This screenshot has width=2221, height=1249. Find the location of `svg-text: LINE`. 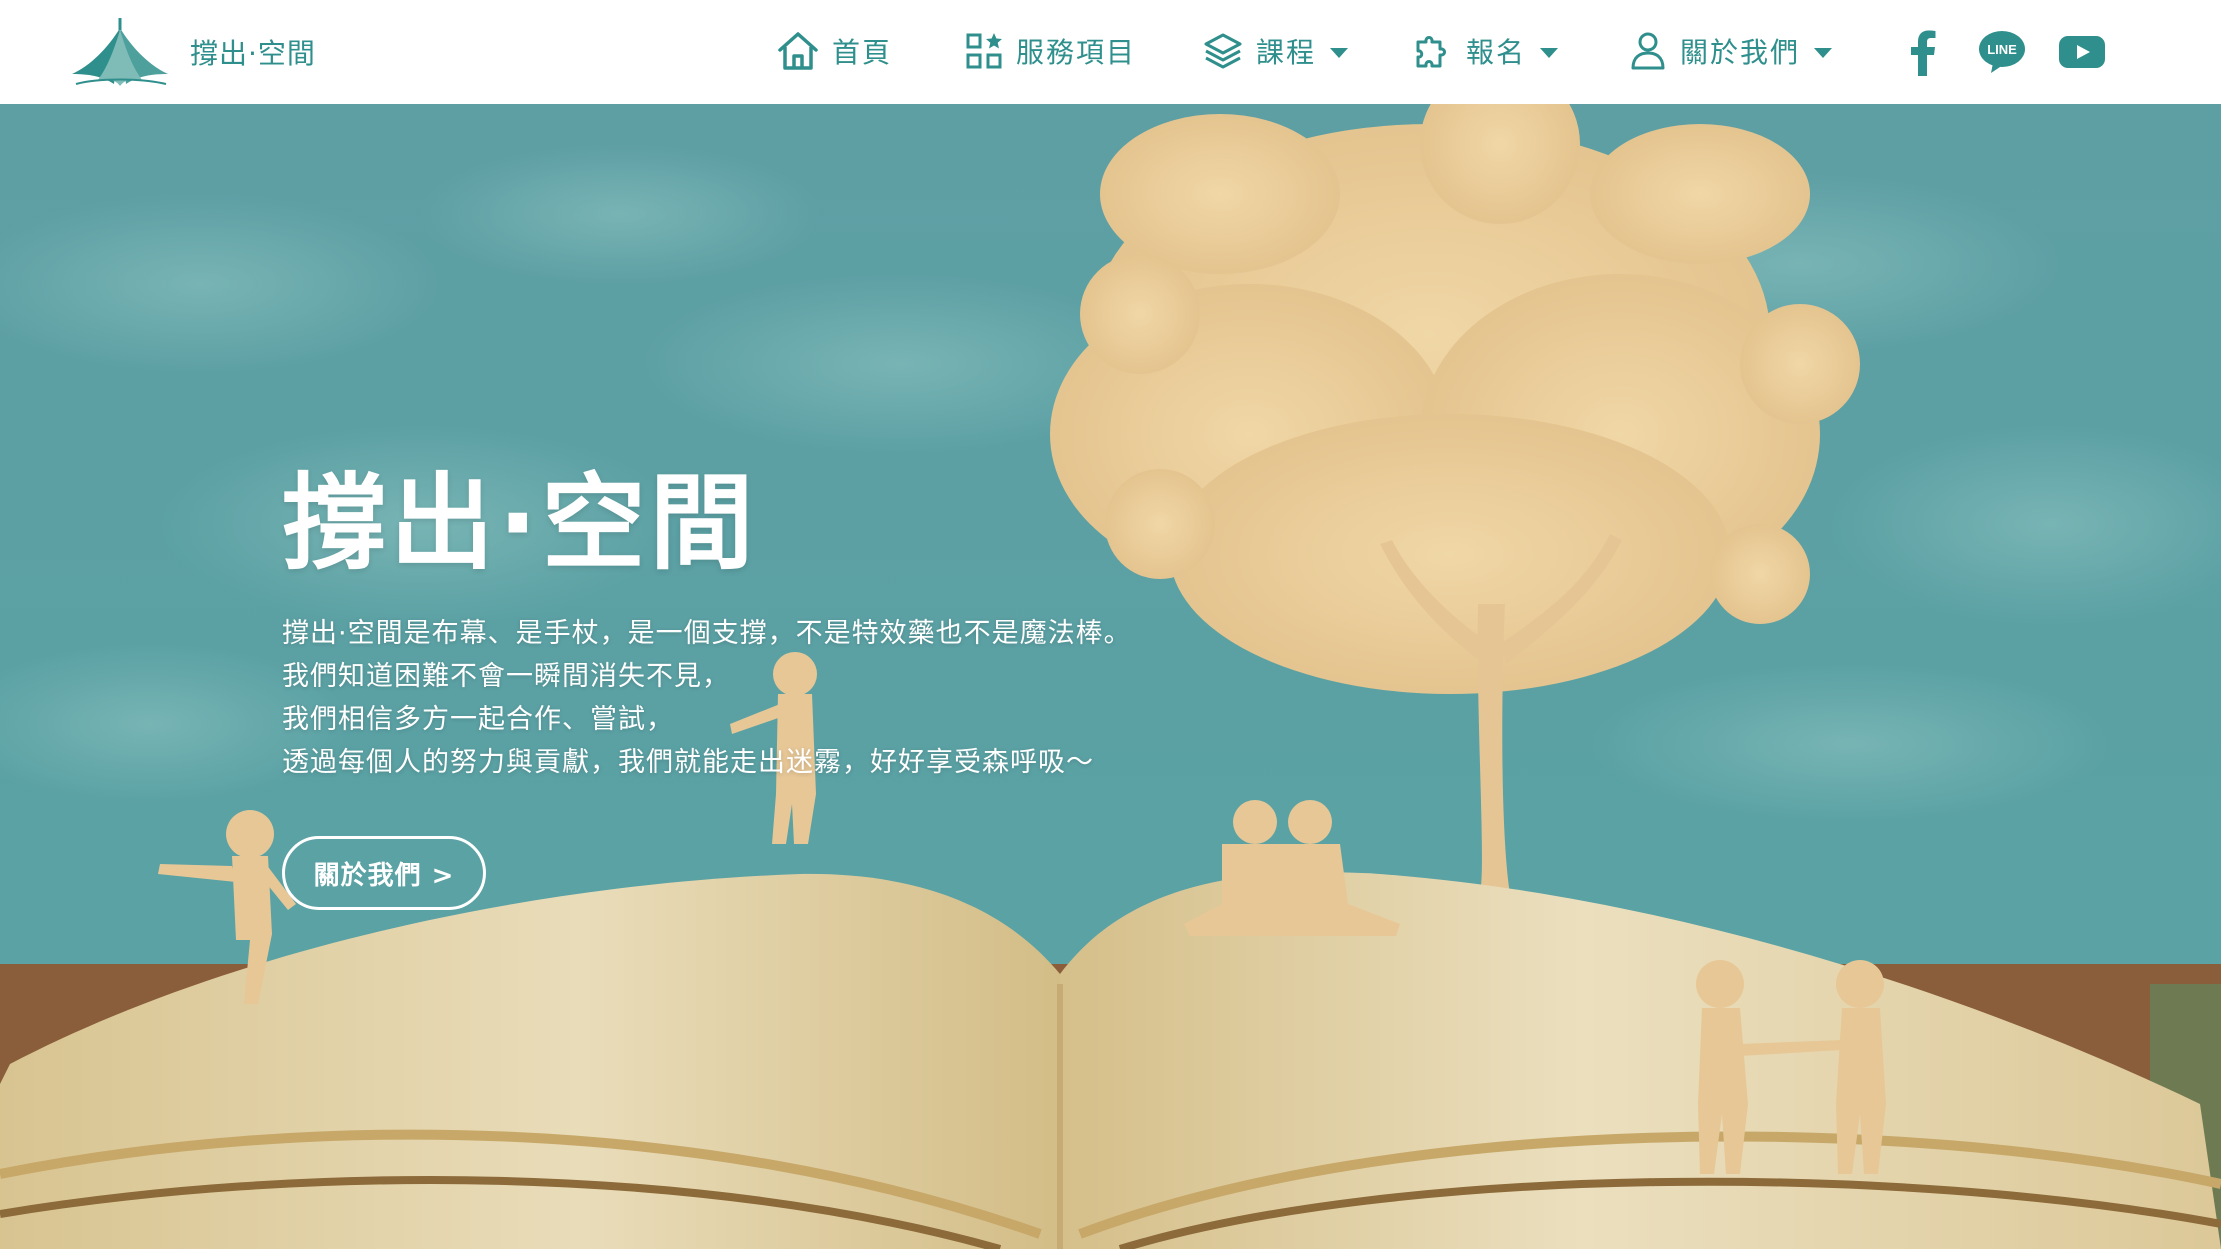

svg-text: LINE is located at coordinates (2002, 49).